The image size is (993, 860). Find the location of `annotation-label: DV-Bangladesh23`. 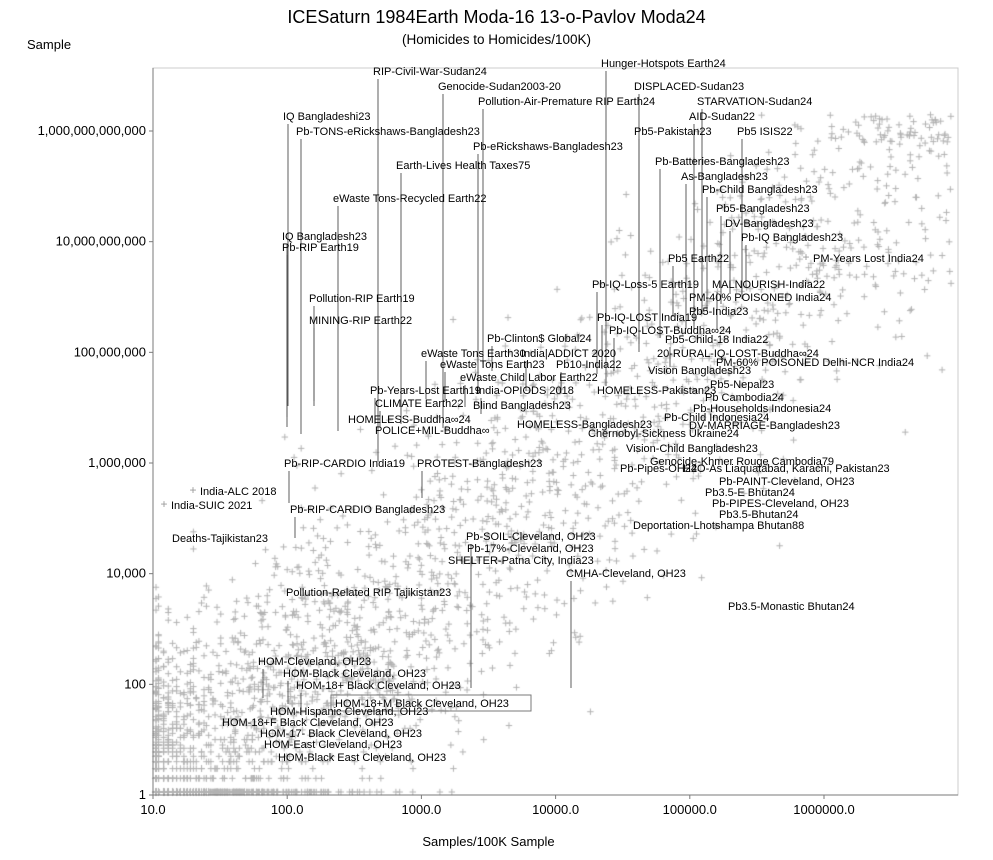

annotation-label: DV-Bangladesh23 is located at coordinates (769, 224).